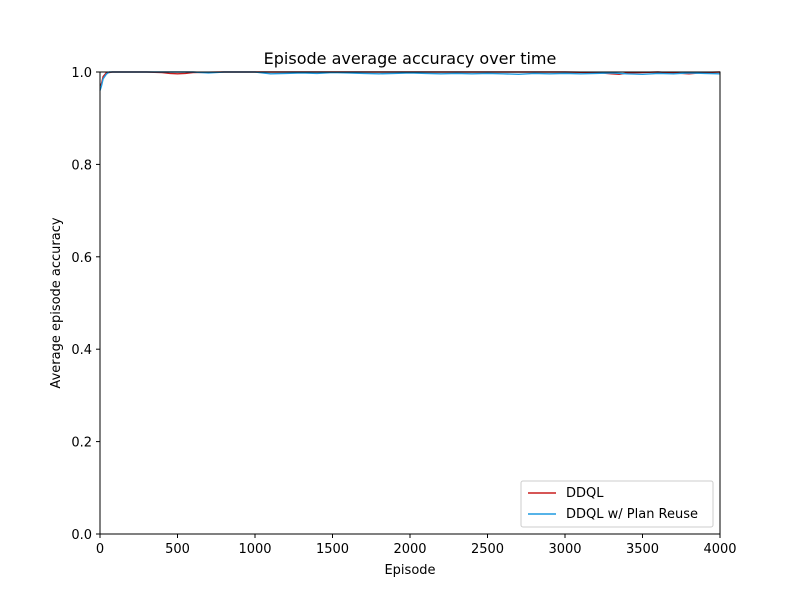 This screenshot has height=600, width=800. Describe the element at coordinates (100, 549) in the screenshot. I see `x-tick-label: 0` at that location.